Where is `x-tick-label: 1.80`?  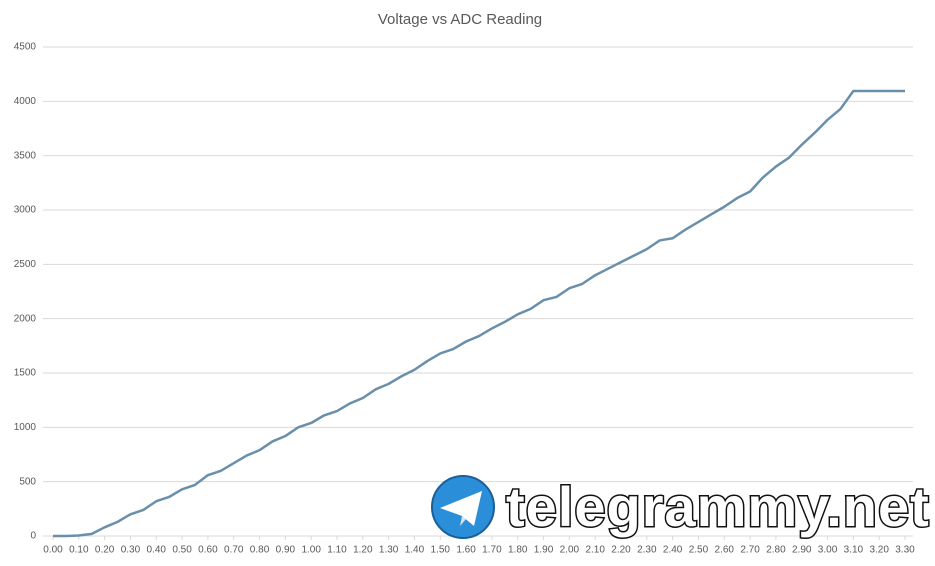 x-tick-label: 1.80 is located at coordinates (518, 550).